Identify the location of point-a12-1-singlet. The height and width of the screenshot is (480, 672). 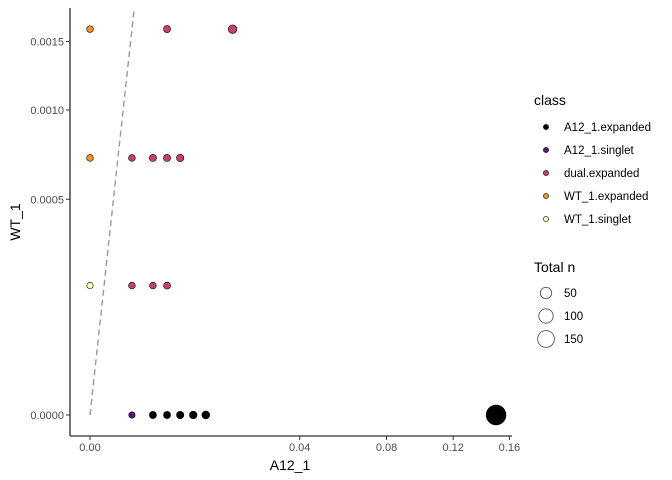
(132, 415).